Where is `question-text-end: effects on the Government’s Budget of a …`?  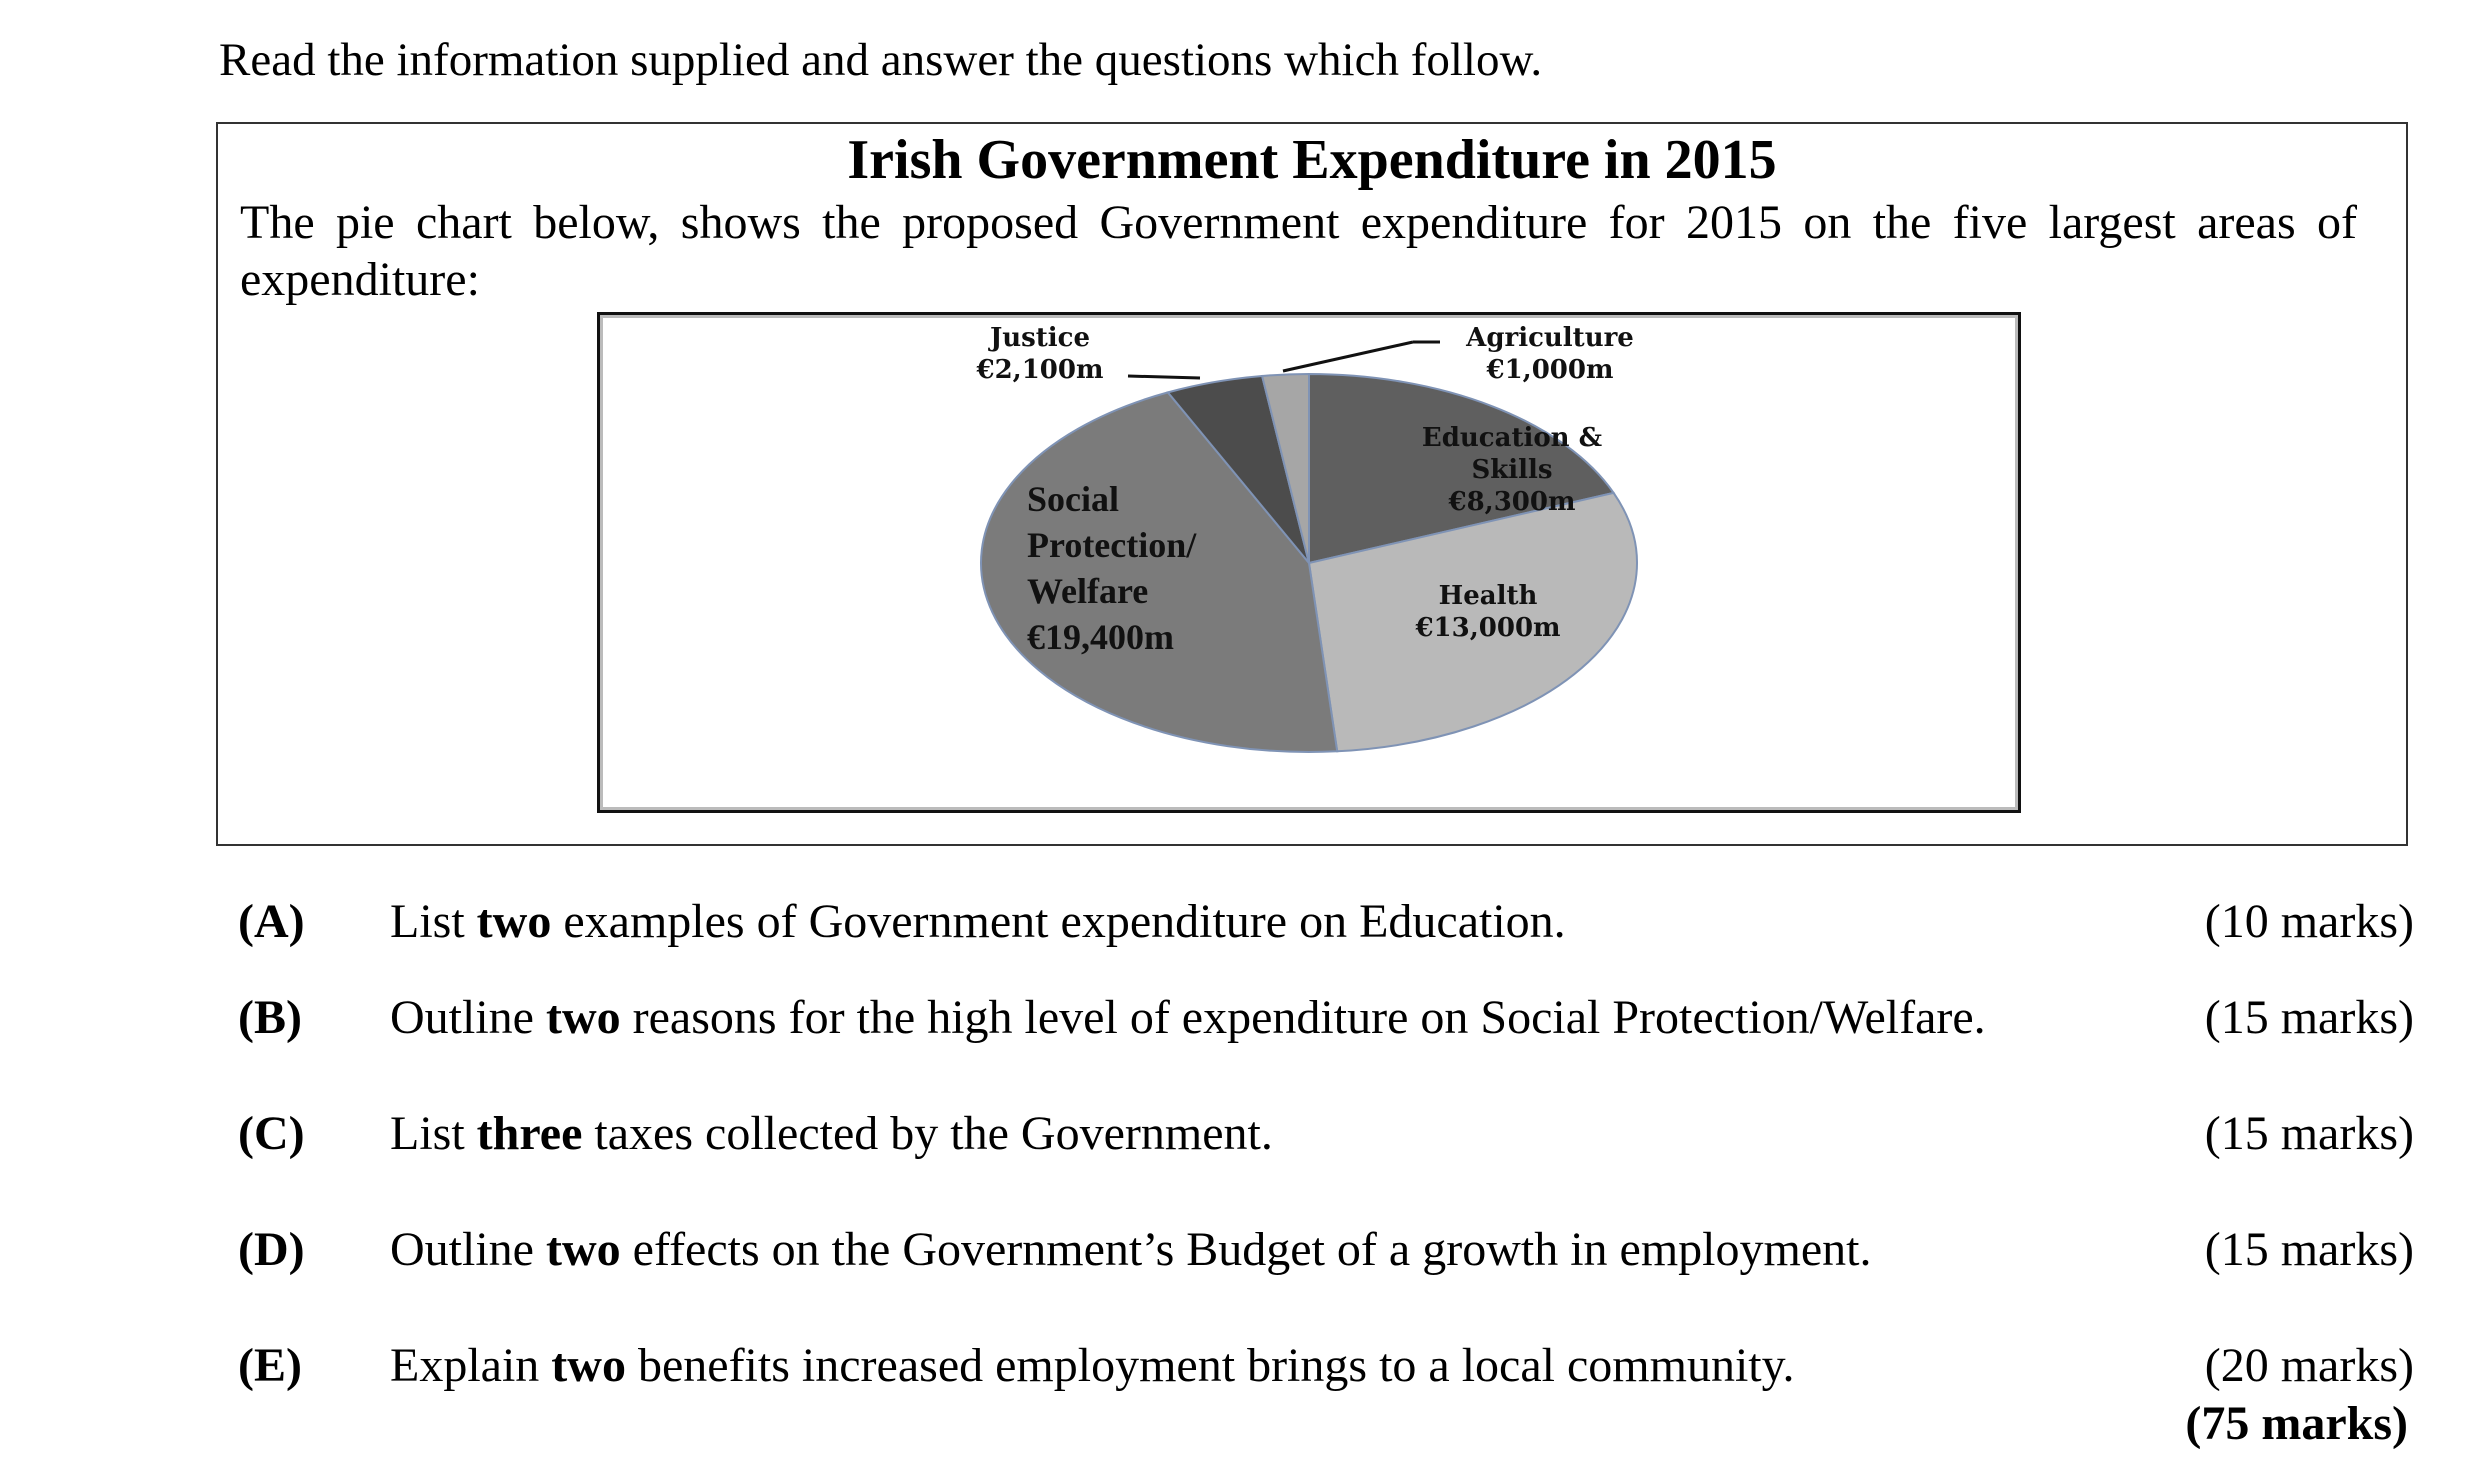 question-text-end: effects on the Government’s Budget of a … is located at coordinates (1246, 1249).